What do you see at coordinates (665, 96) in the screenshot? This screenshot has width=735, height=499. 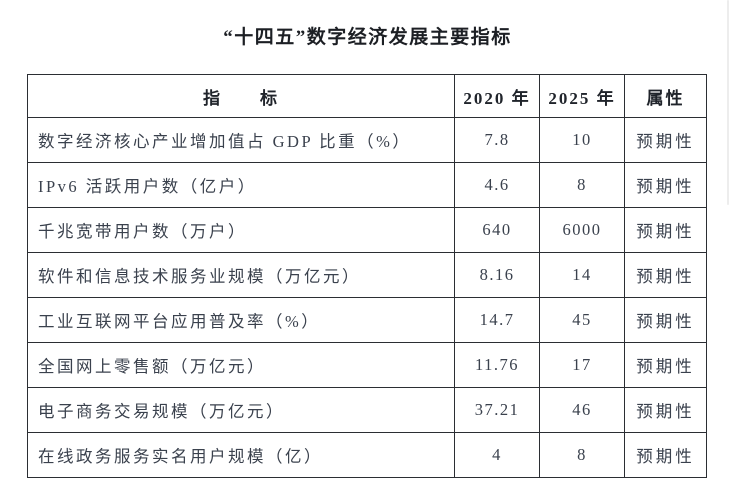 I see `header-attribute: 属性` at bounding box center [665, 96].